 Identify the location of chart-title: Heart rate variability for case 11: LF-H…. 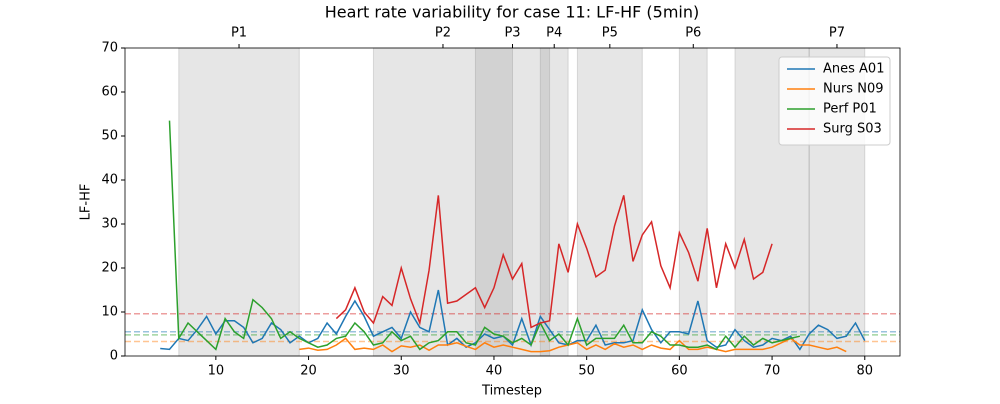
(512, 12).